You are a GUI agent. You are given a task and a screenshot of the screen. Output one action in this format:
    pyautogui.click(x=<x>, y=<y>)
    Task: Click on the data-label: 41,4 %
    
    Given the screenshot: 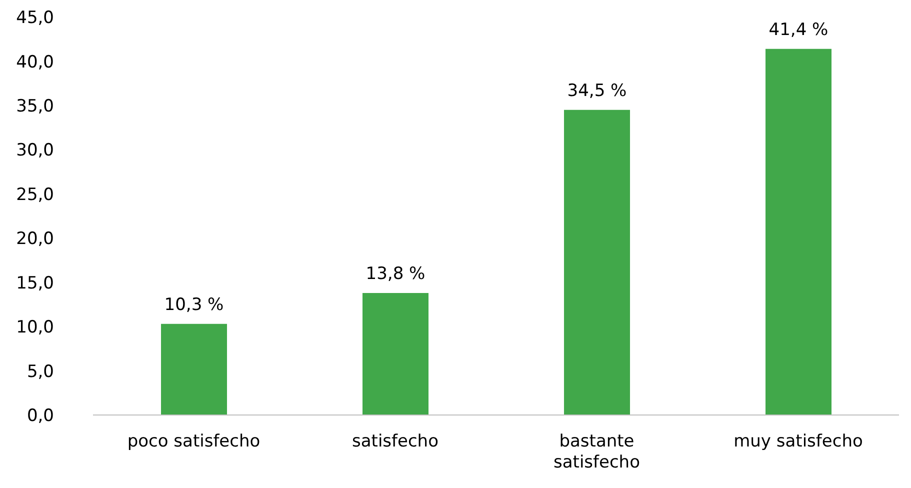 What is the action you would take?
    pyautogui.click(x=798, y=30)
    